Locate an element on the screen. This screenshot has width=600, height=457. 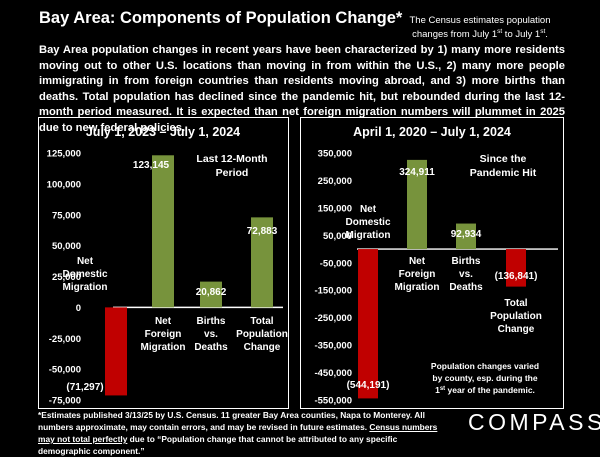
y-tick-label: -75,000 is located at coordinates (65, 401).